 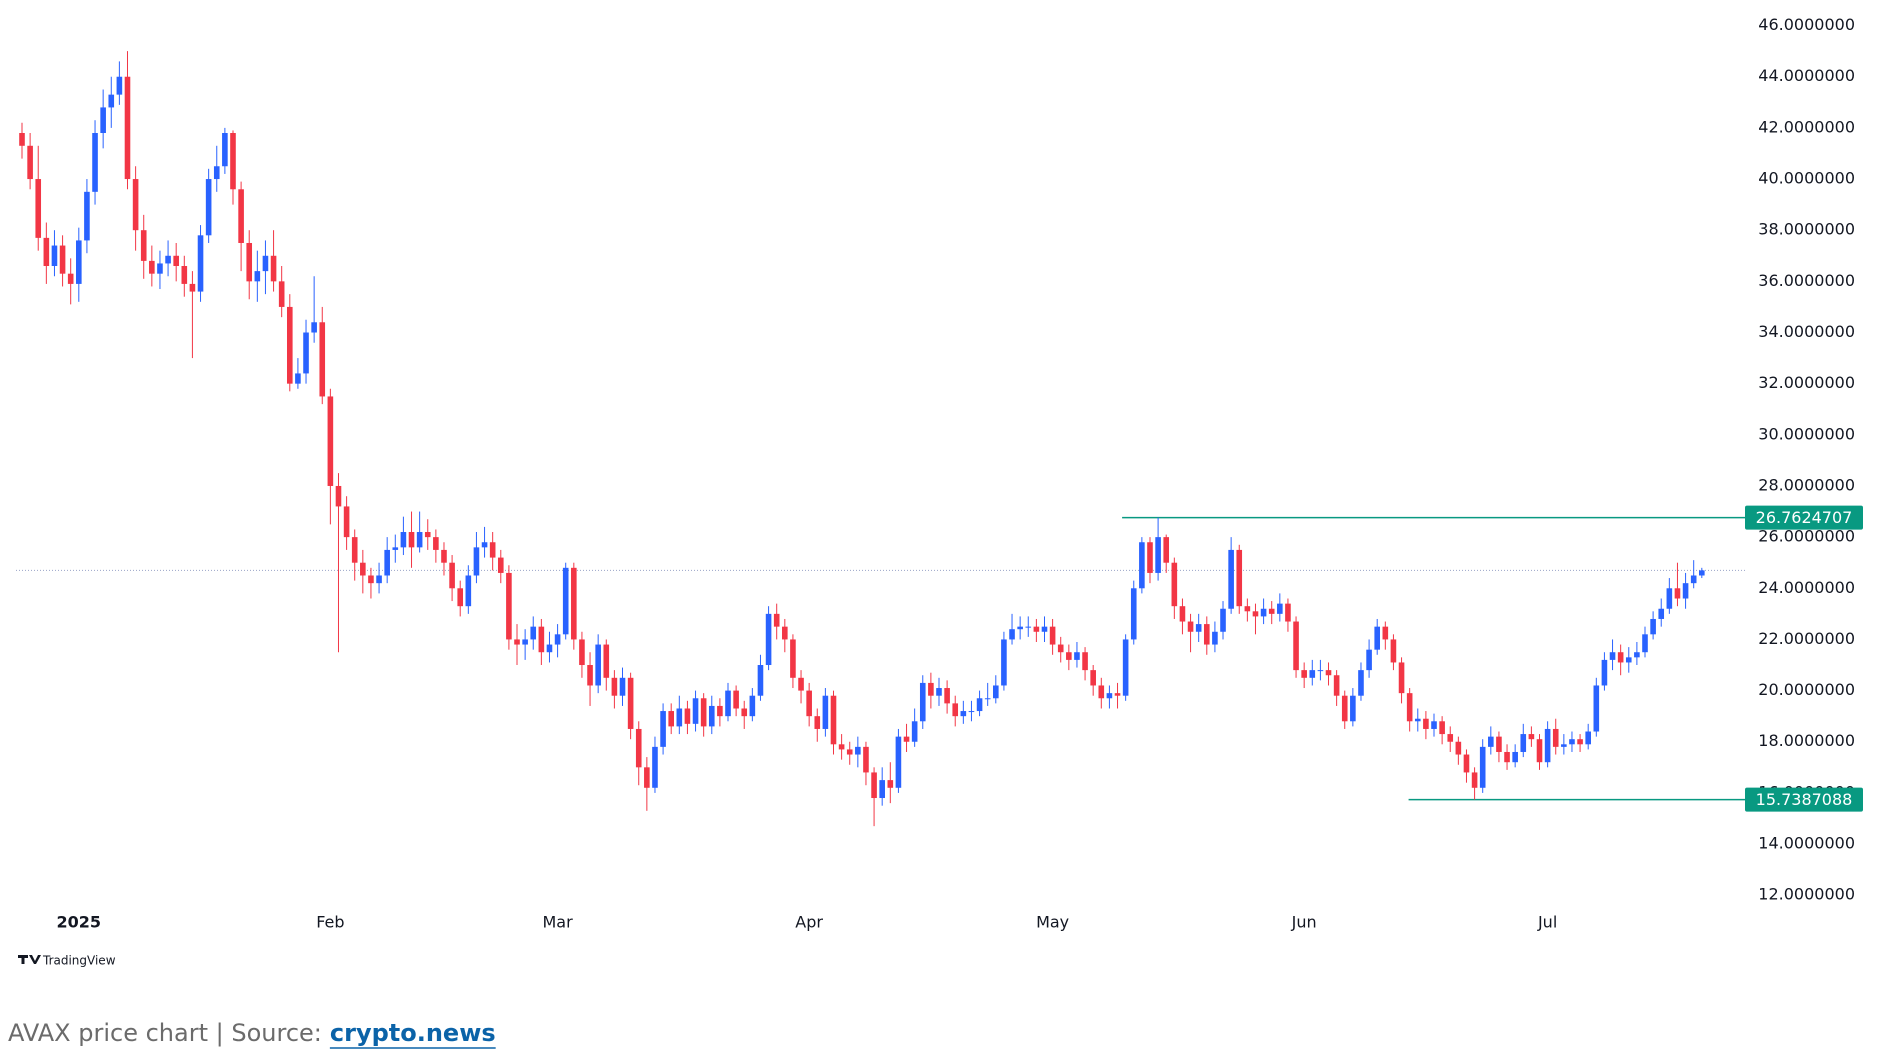 I want to click on y-tick-label: 20.0000000, so click(x=1806, y=689).